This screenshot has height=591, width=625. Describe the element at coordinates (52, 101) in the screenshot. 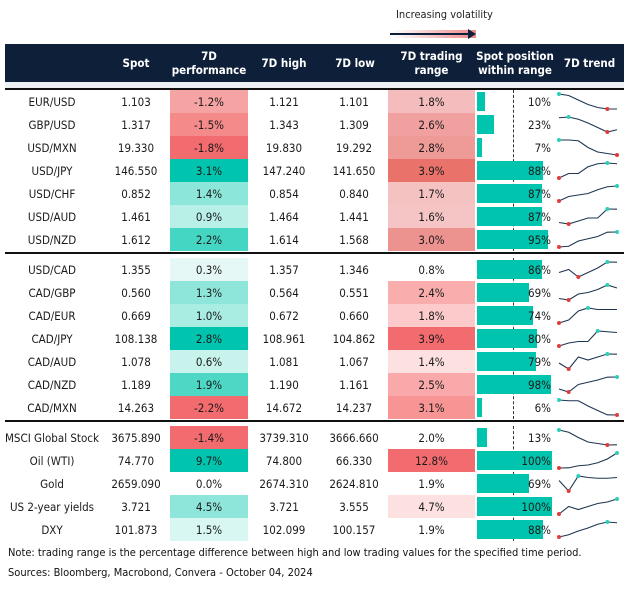

I see `instrument-label: EUR/USD` at that location.